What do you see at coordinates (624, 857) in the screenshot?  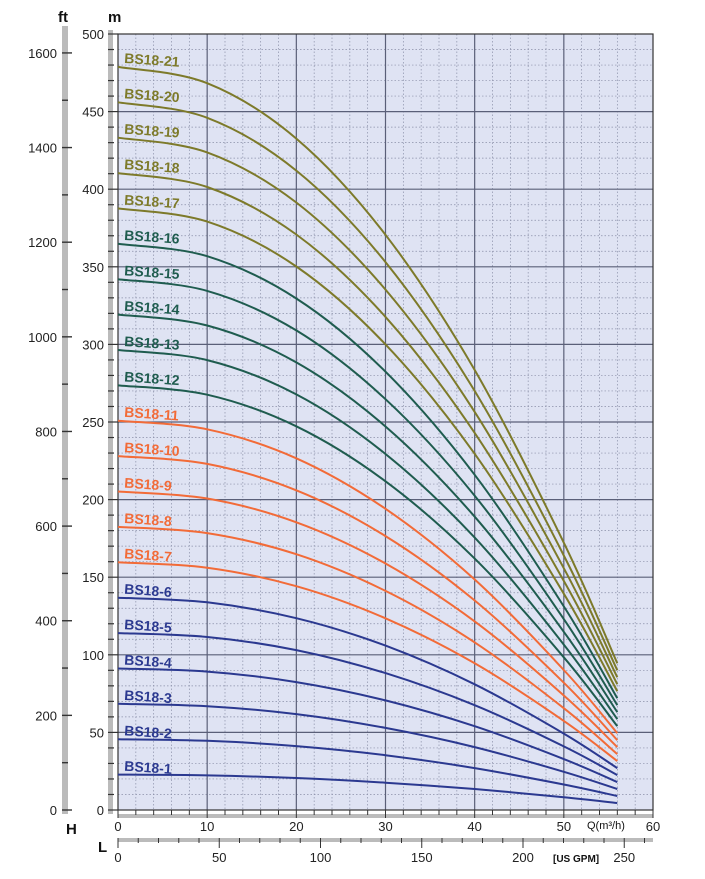 I see `gpm-tick-label: 250` at bounding box center [624, 857].